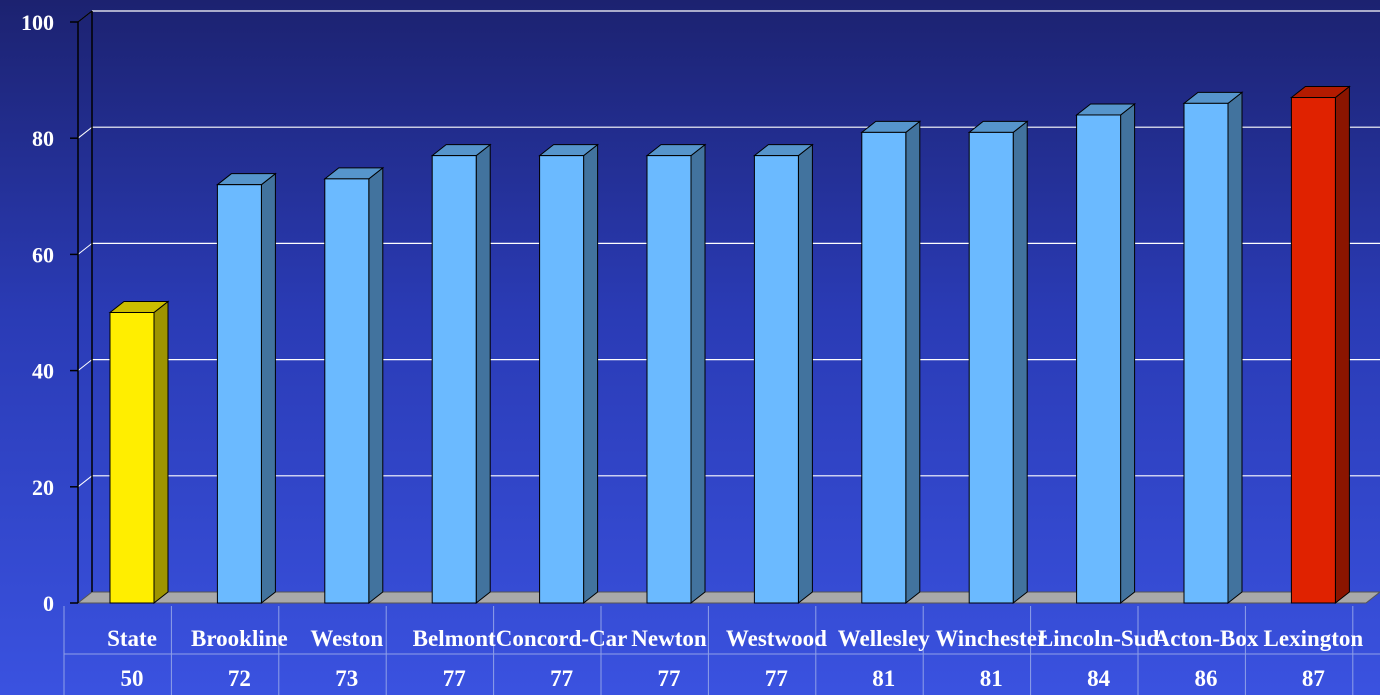 The image size is (1380, 695). I want to click on category-label: State, so click(132, 638).